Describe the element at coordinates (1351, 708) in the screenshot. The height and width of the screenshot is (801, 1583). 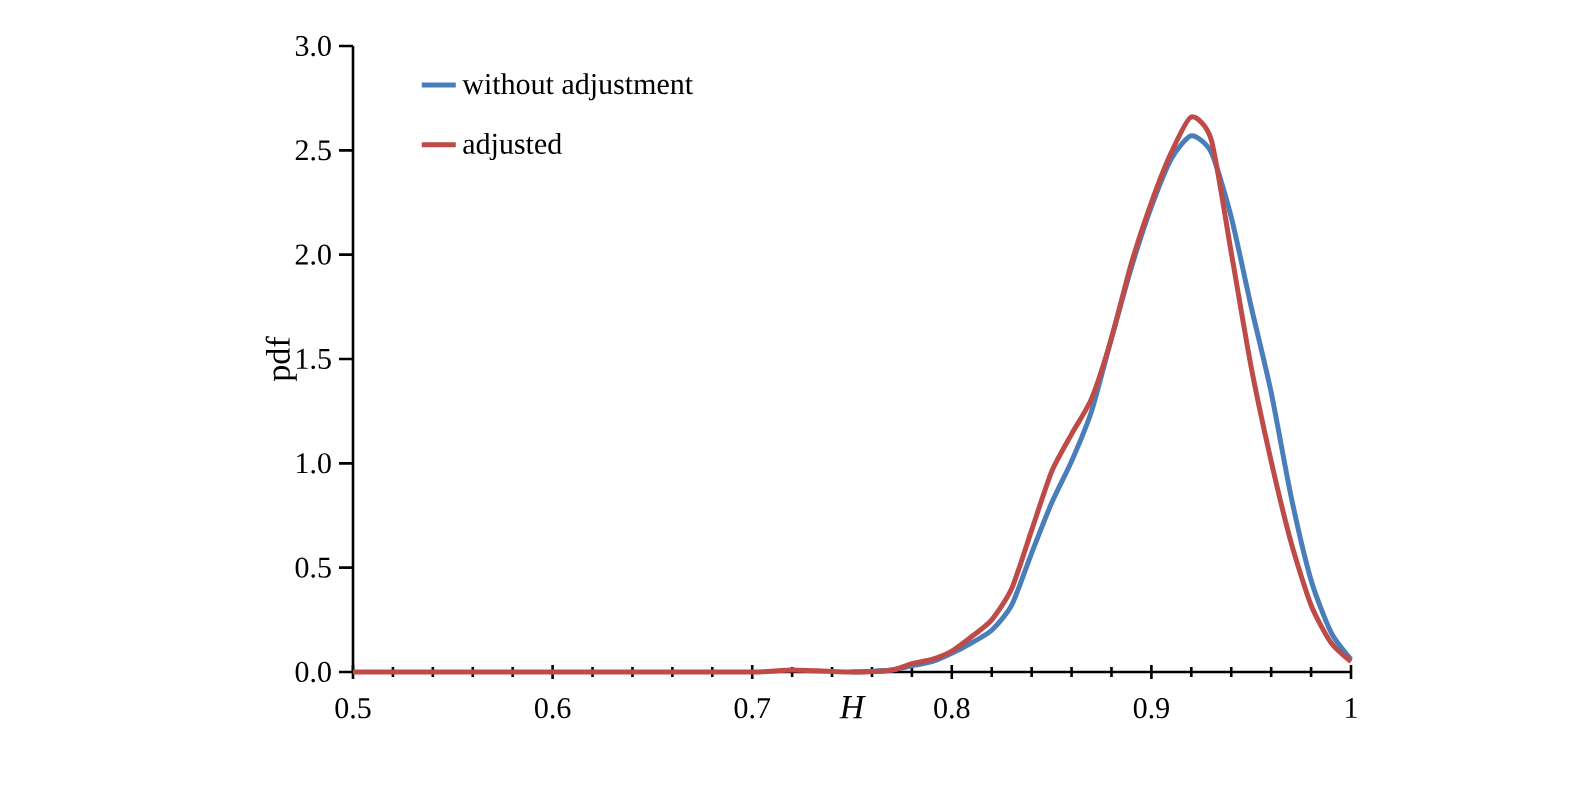
I see `x-tick-label: 1` at that location.